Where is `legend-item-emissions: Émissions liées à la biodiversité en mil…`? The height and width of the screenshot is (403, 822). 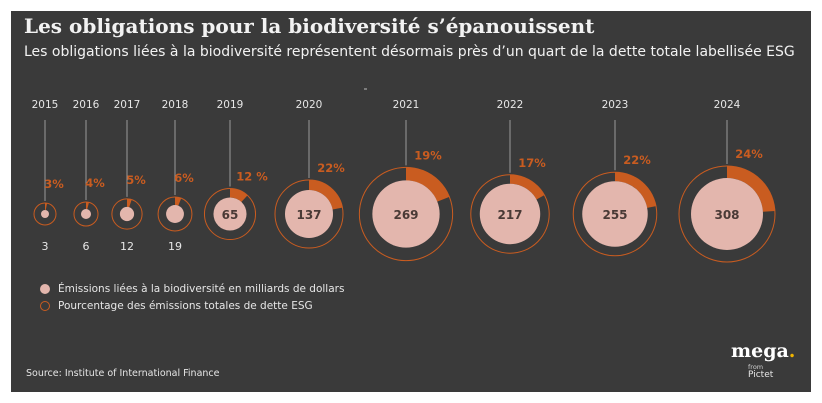 legend-item-emissions: Émissions liées à la biodiversité en mil… is located at coordinates (192, 289).